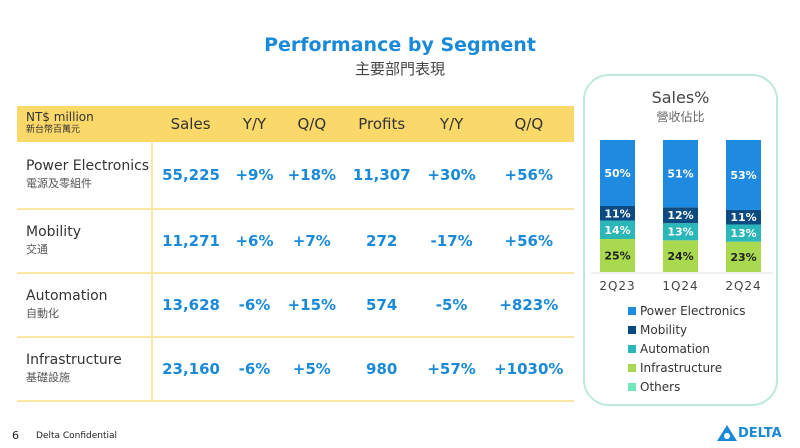 The image size is (800, 448). What do you see at coordinates (42, 313) in the screenshot?
I see `segment-name-zh: 自動化` at bounding box center [42, 313].